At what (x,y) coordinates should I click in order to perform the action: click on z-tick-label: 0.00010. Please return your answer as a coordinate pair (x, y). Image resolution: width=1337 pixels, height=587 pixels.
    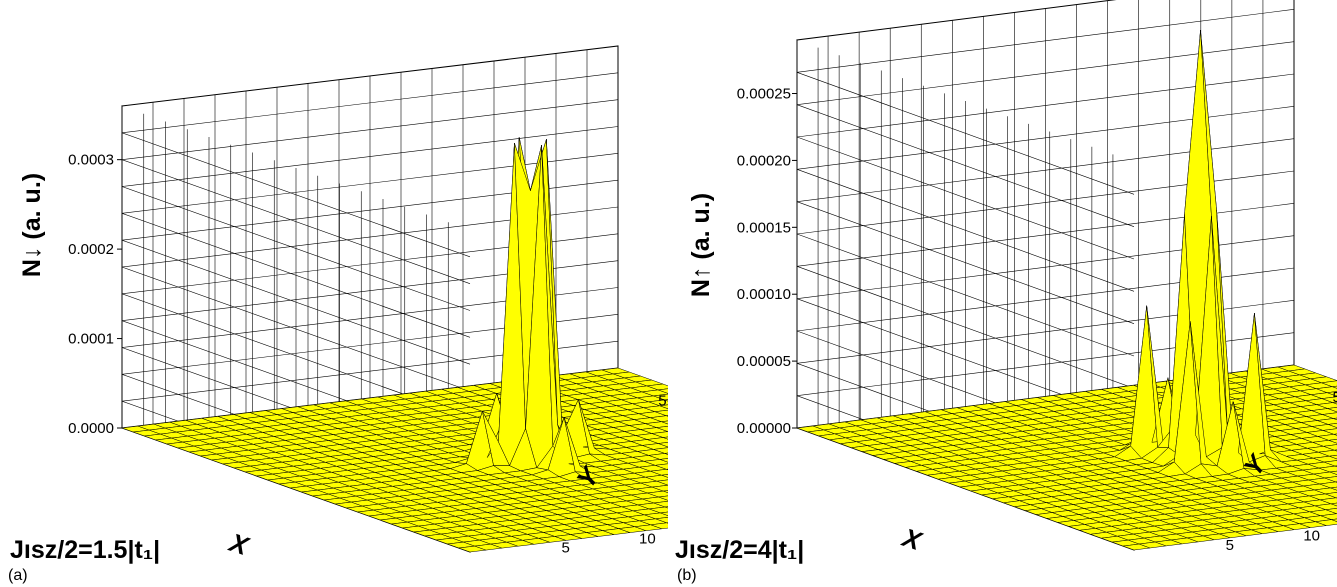
    Looking at the image, I should click on (764, 294).